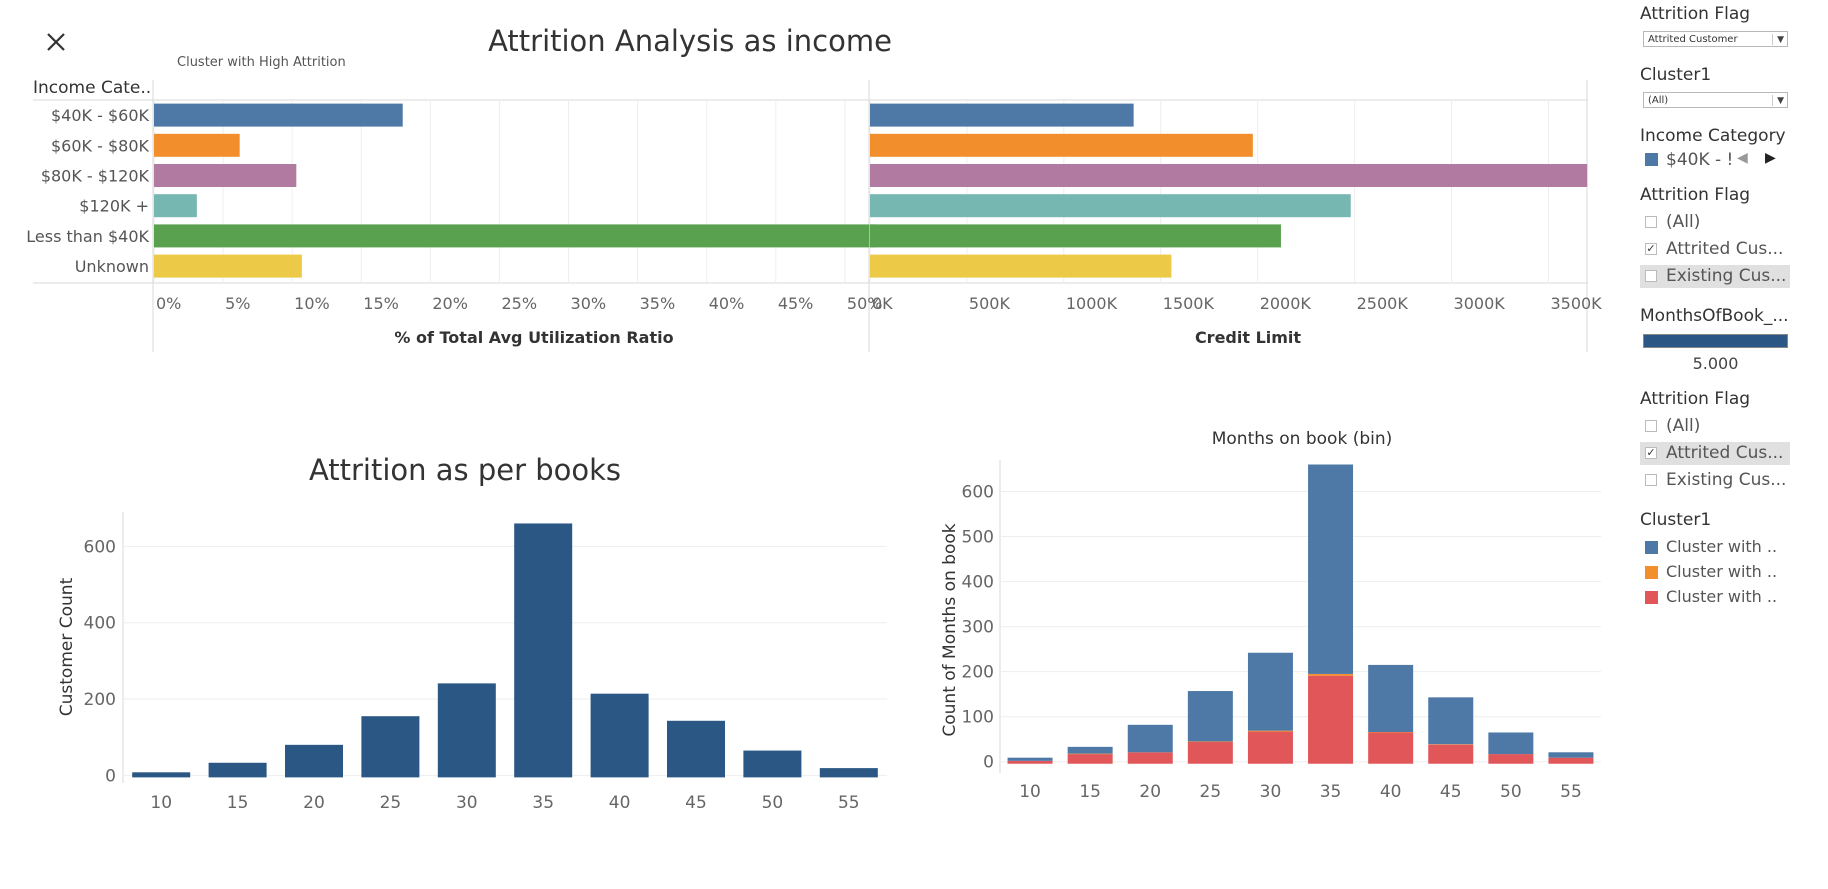 This screenshot has height=889, width=1828. What do you see at coordinates (882, 303) in the screenshot?
I see `tick-label-credit-limit: 0K` at bounding box center [882, 303].